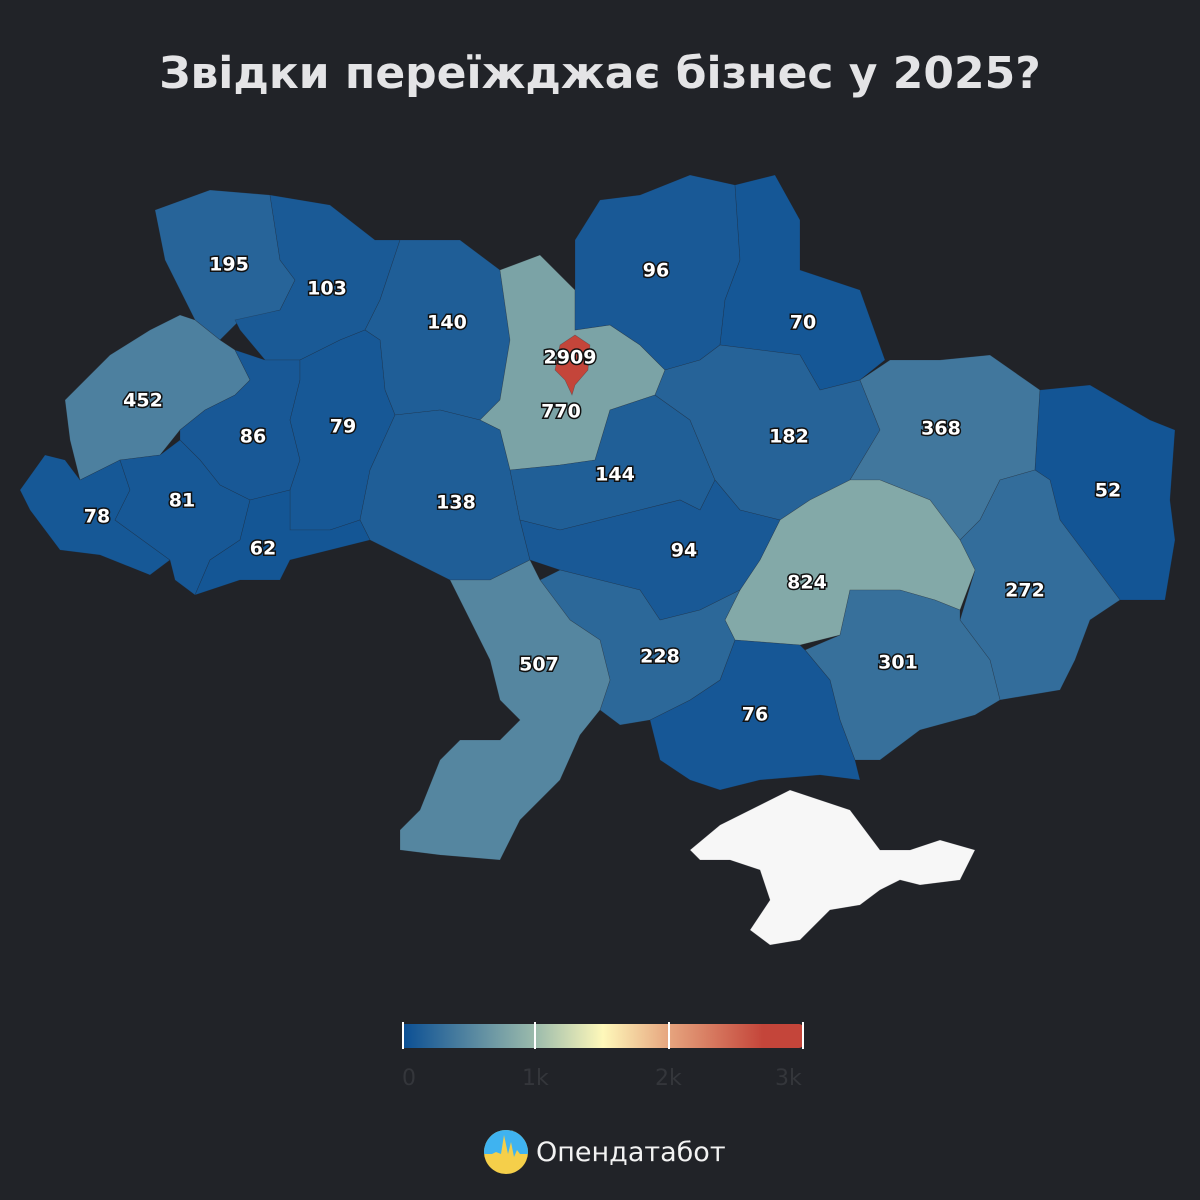 The width and height of the screenshot is (1200, 1200). I want to click on legend-tick-label: 3k, so click(788, 1078).